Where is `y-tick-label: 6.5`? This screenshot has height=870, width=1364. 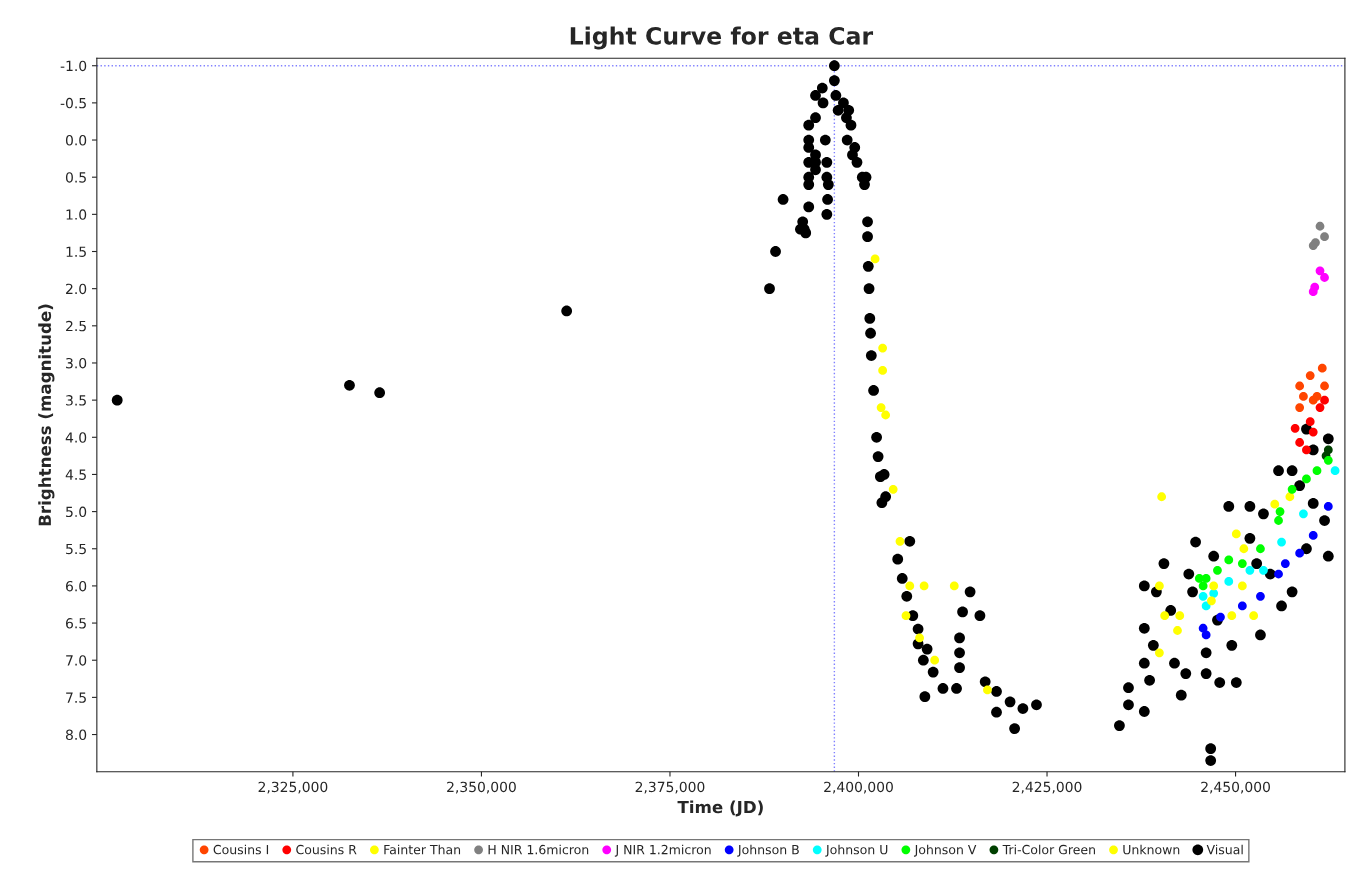 y-tick-label: 6.5 is located at coordinates (76, 623).